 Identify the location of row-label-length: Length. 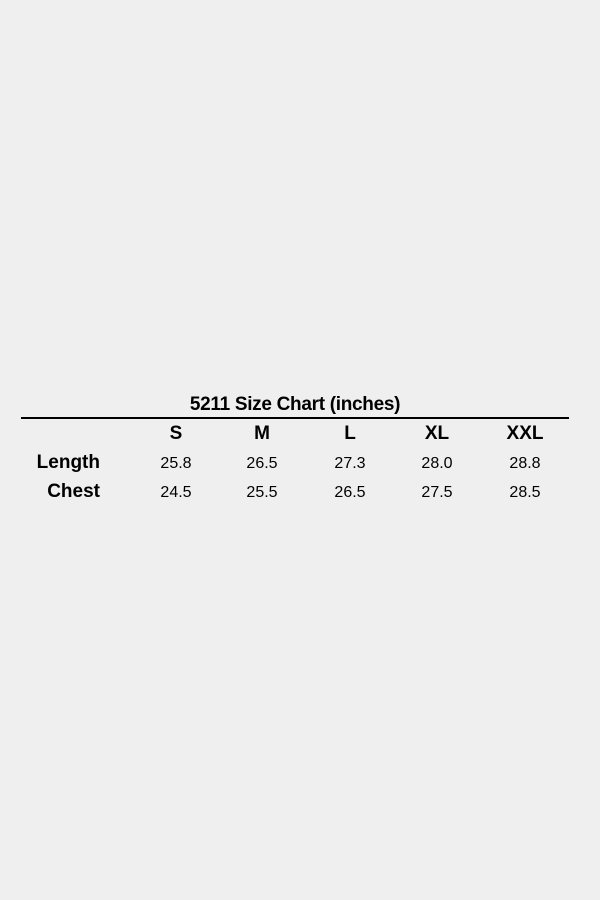
(68, 462).